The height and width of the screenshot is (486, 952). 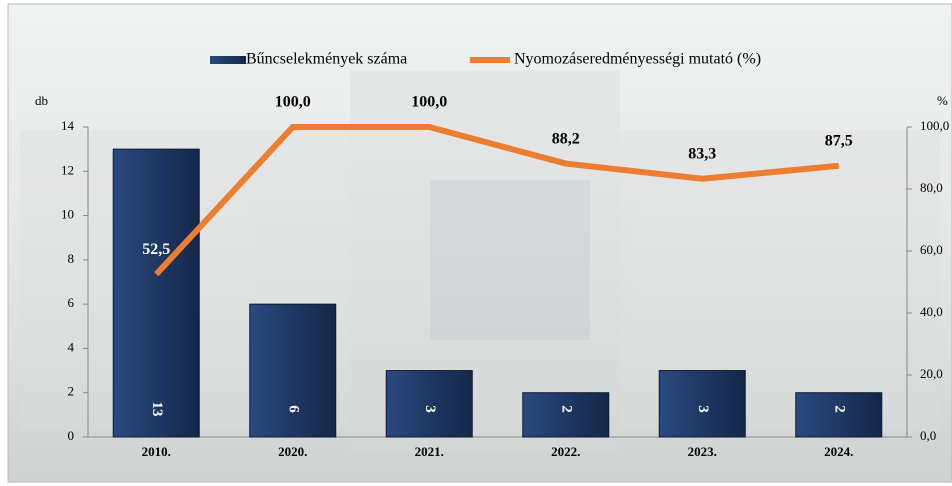 What do you see at coordinates (156, 249) in the screenshot?
I see `line-value-label: 52,5` at bounding box center [156, 249].